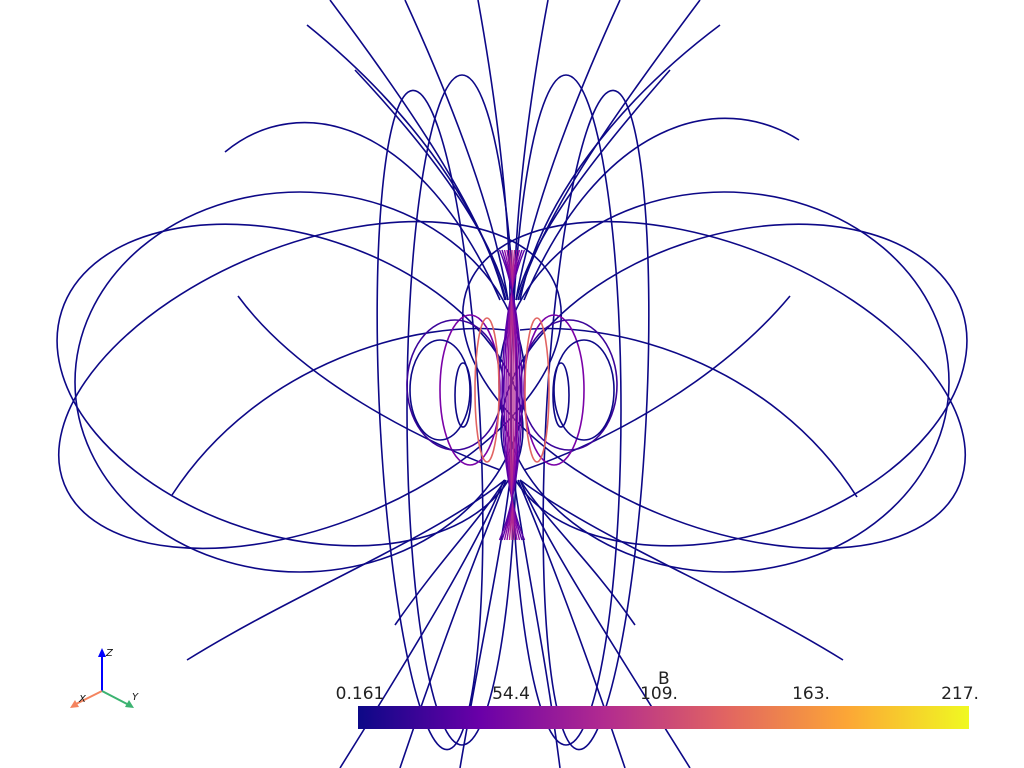 The image size is (1024, 768). I want to click on y-axis-arrow, so click(115, 698).